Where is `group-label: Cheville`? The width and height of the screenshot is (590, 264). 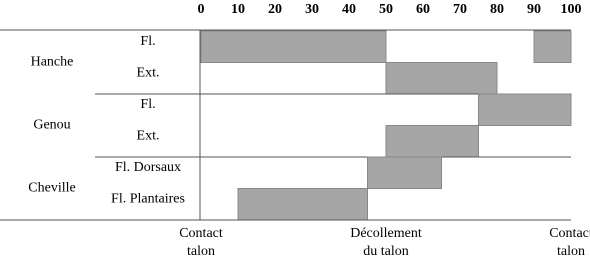 group-label: Cheville is located at coordinates (51, 188).